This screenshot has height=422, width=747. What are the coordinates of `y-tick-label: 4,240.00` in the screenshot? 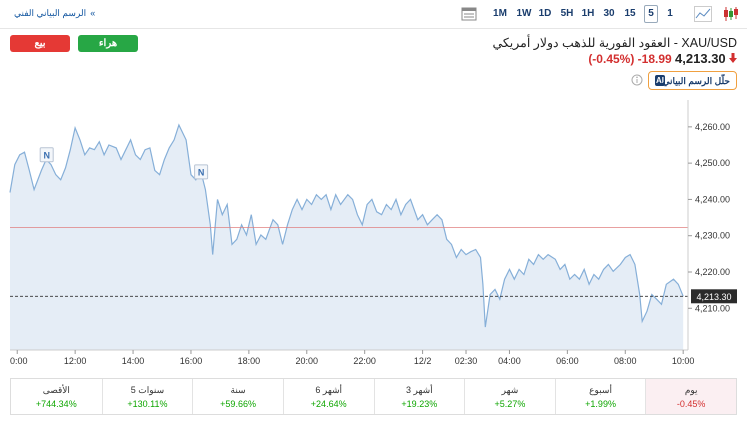 It's located at (712, 199).